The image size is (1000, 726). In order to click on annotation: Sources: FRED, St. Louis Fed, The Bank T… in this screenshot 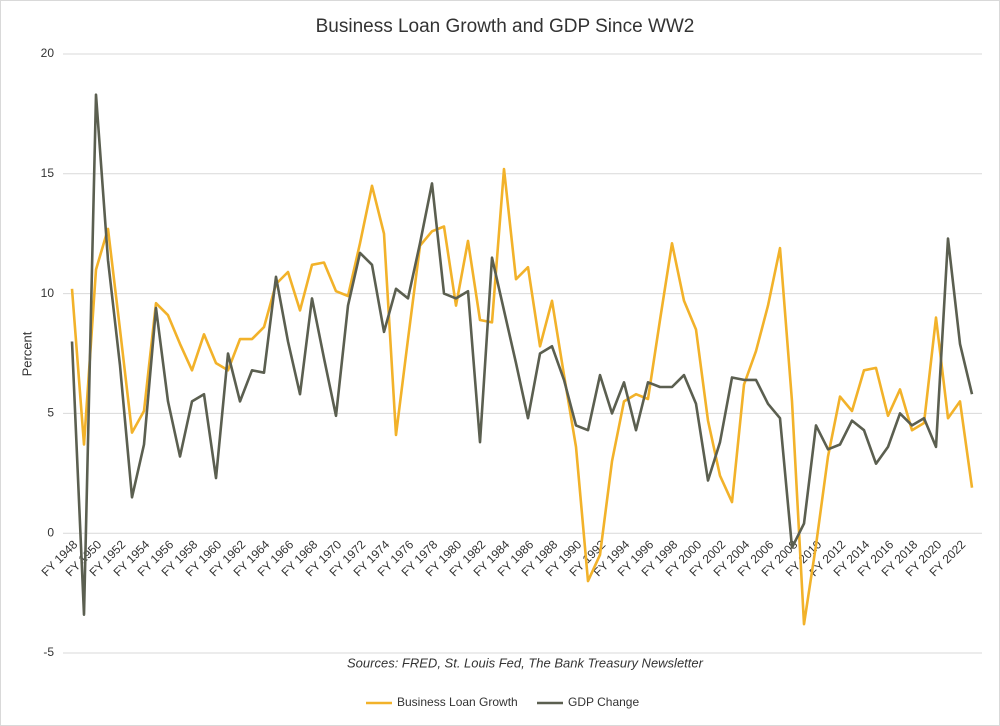, I will do `click(525, 662)`.